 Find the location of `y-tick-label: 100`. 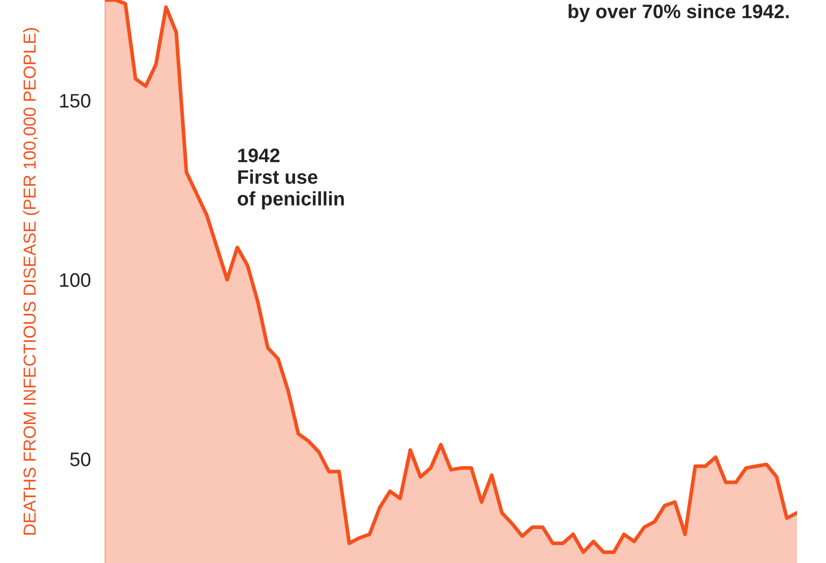

y-tick-label: 100 is located at coordinates (75, 280).